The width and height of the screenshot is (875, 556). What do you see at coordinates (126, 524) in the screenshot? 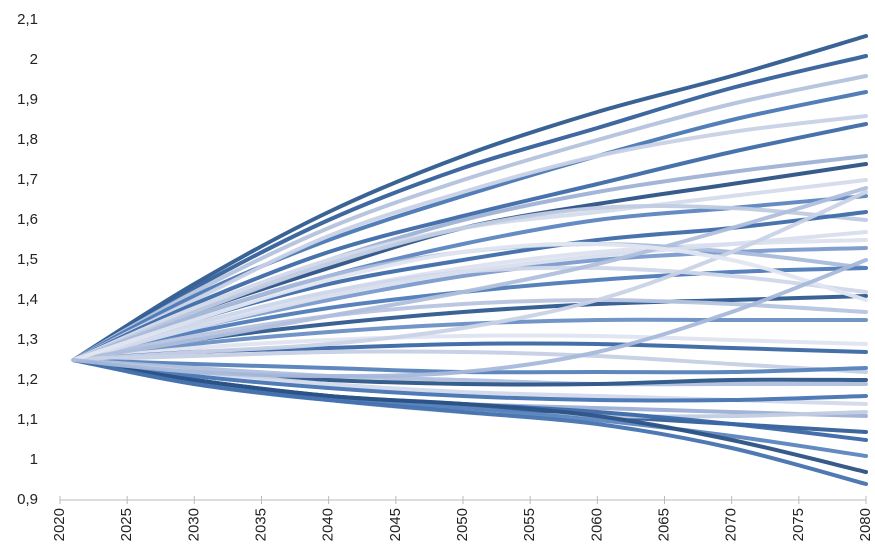
I see `x-tick-label: 2025` at bounding box center [126, 524].